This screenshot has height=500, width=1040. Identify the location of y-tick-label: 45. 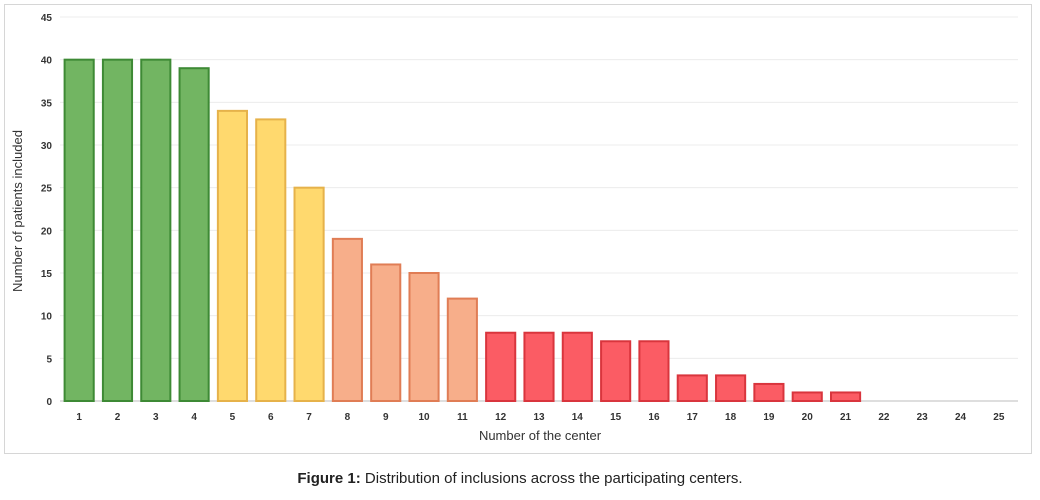
(47, 18).